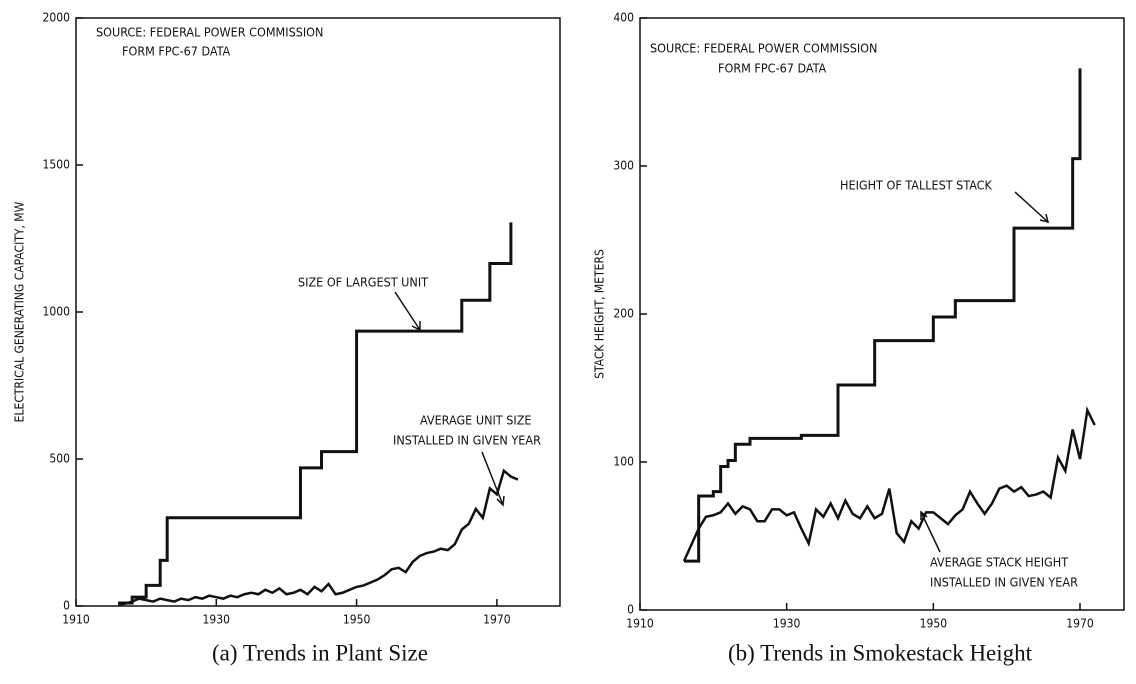 The width and height of the screenshot is (1136, 684). I want to click on y-tick-label: 500, so click(59, 459).